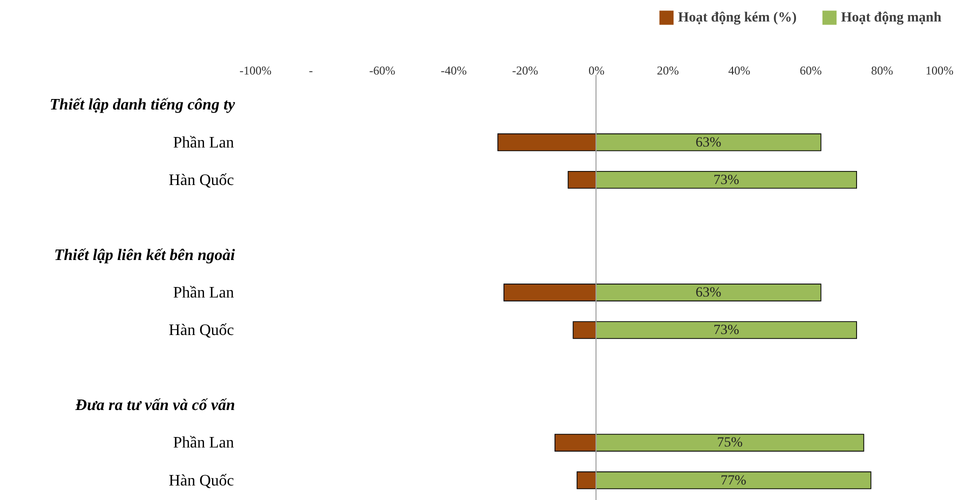 The height and width of the screenshot is (500, 973). I want to click on x-tick-label: 100%, so click(940, 71).